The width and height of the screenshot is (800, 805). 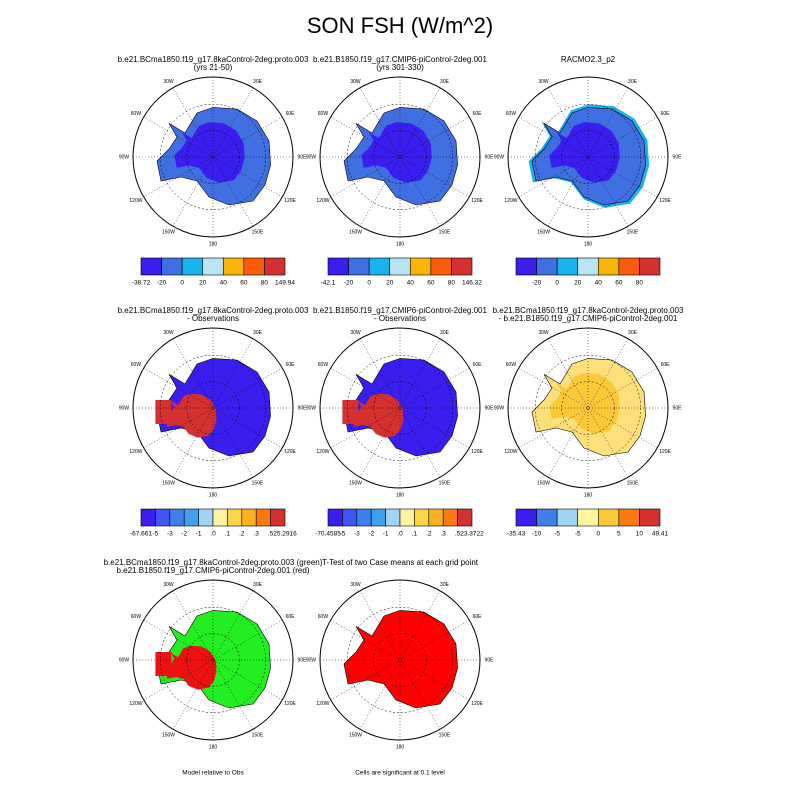 What do you see at coordinates (472, 534) in the screenshot?
I see `colorbar-label: 23.3722` at bounding box center [472, 534].